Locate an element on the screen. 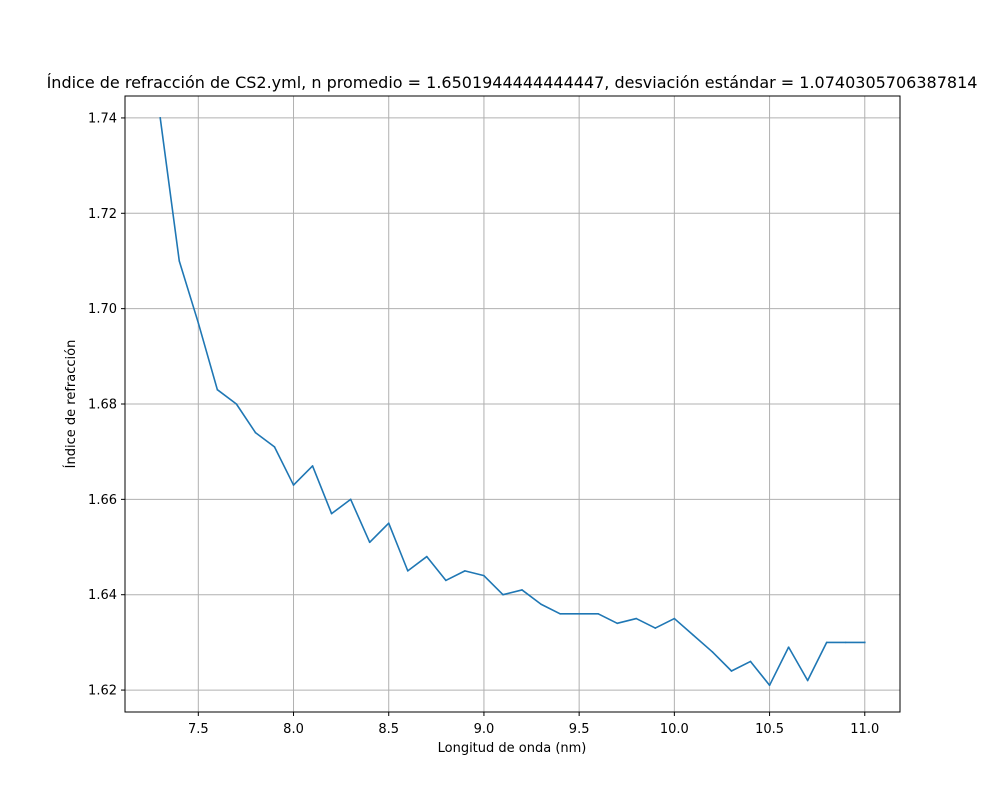 The height and width of the screenshot is (800, 1000). y-tick-label: 1.72 is located at coordinates (102, 214).